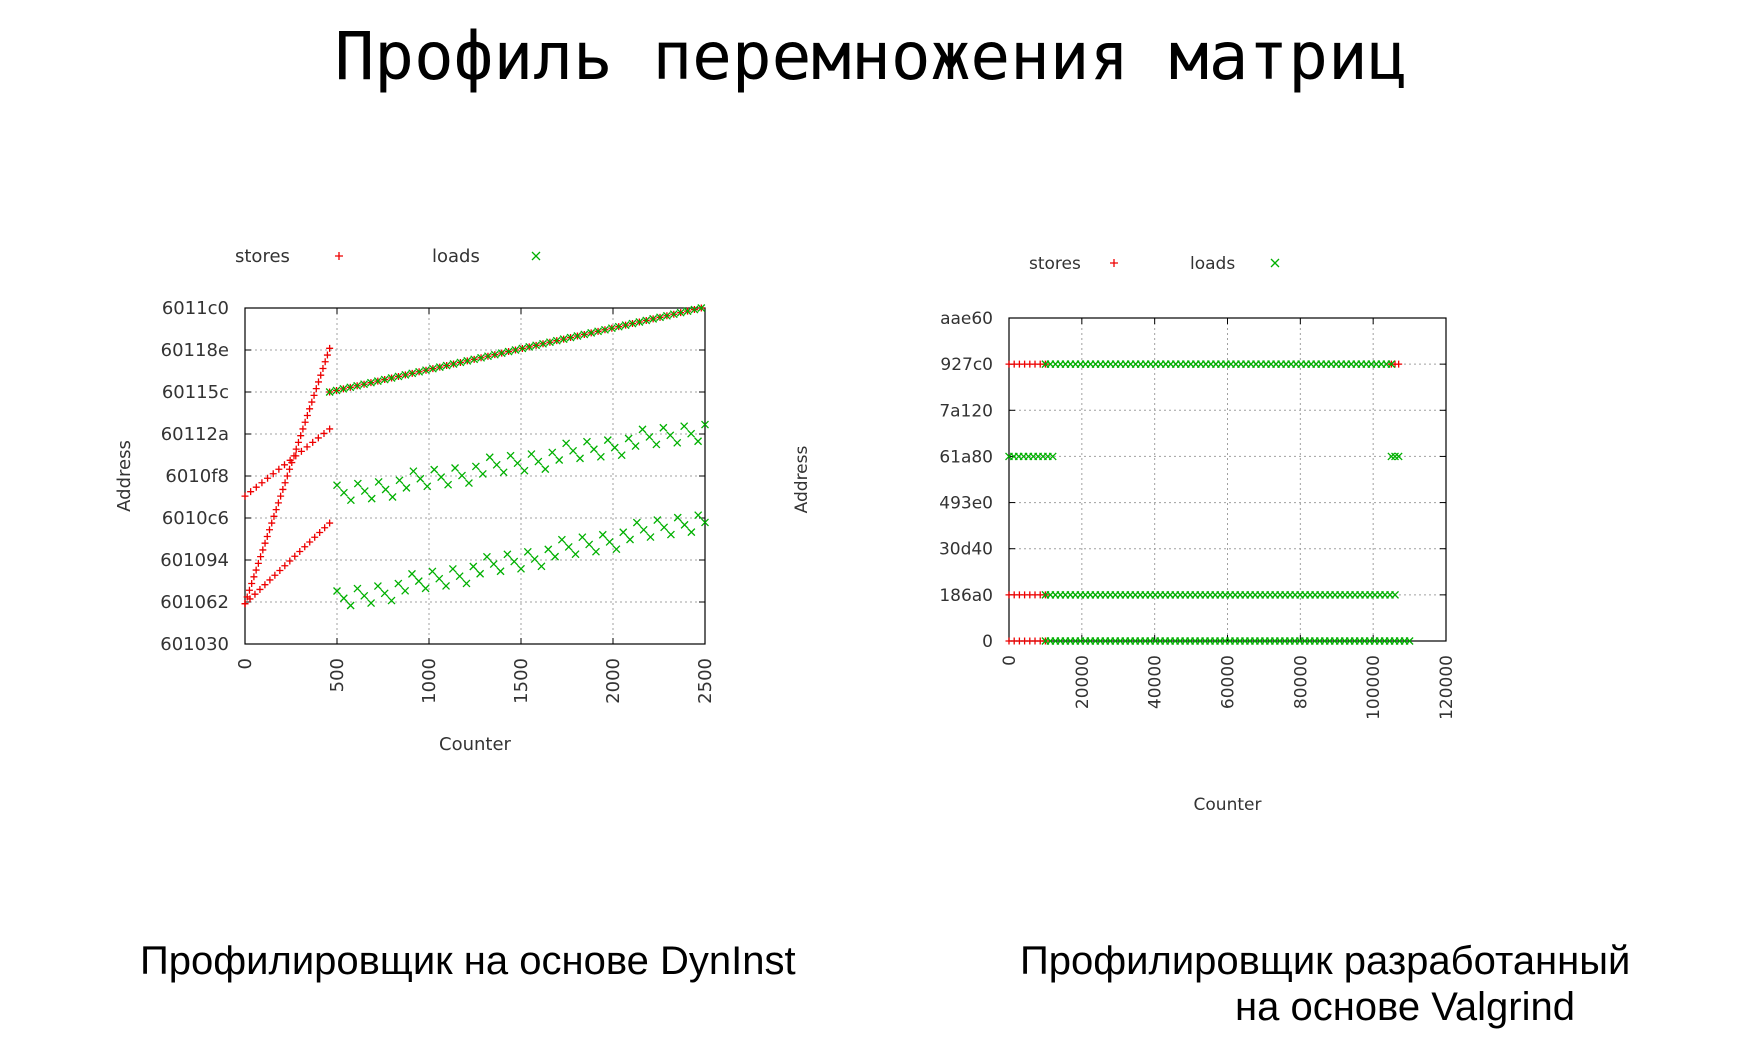  I want to click on legend-marker-loads, so click(1275, 263).